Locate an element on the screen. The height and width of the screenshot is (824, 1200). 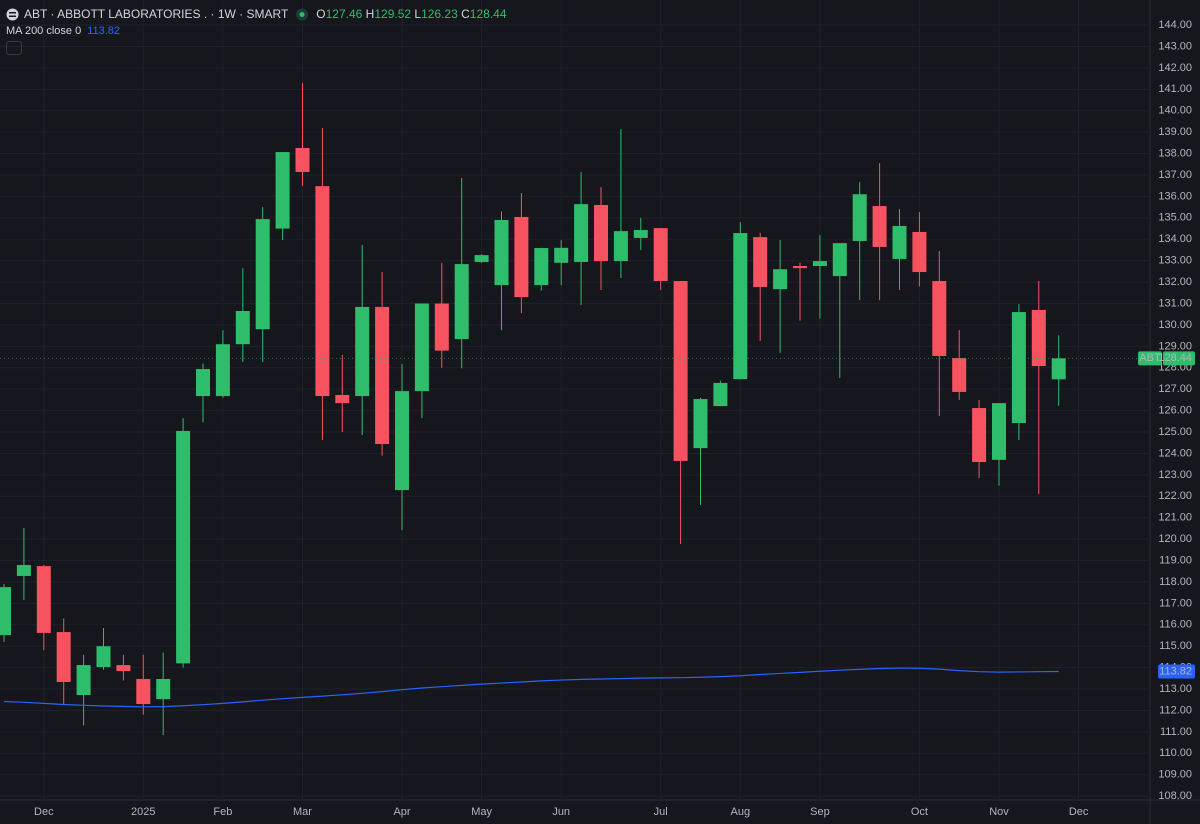
y-tick-label: 143.00 is located at coordinates (1175, 46).